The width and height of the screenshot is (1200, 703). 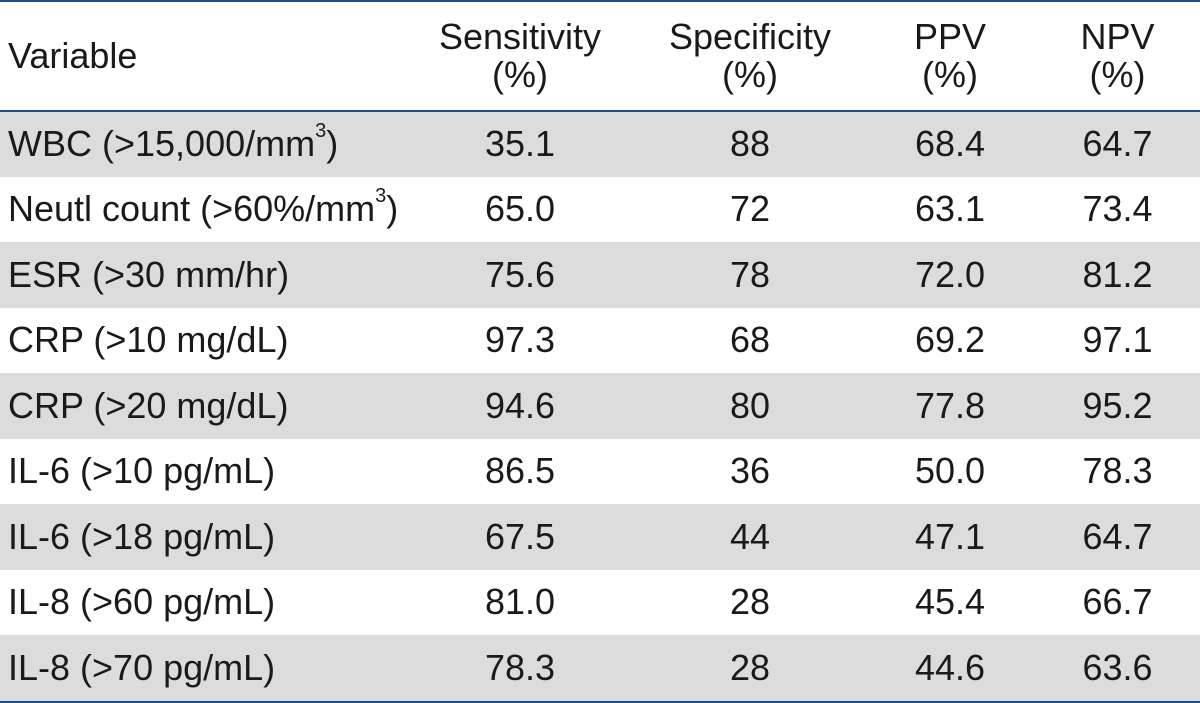 I want to click on variable-cell: CRP (>20 mg/dL), so click(x=202, y=406).